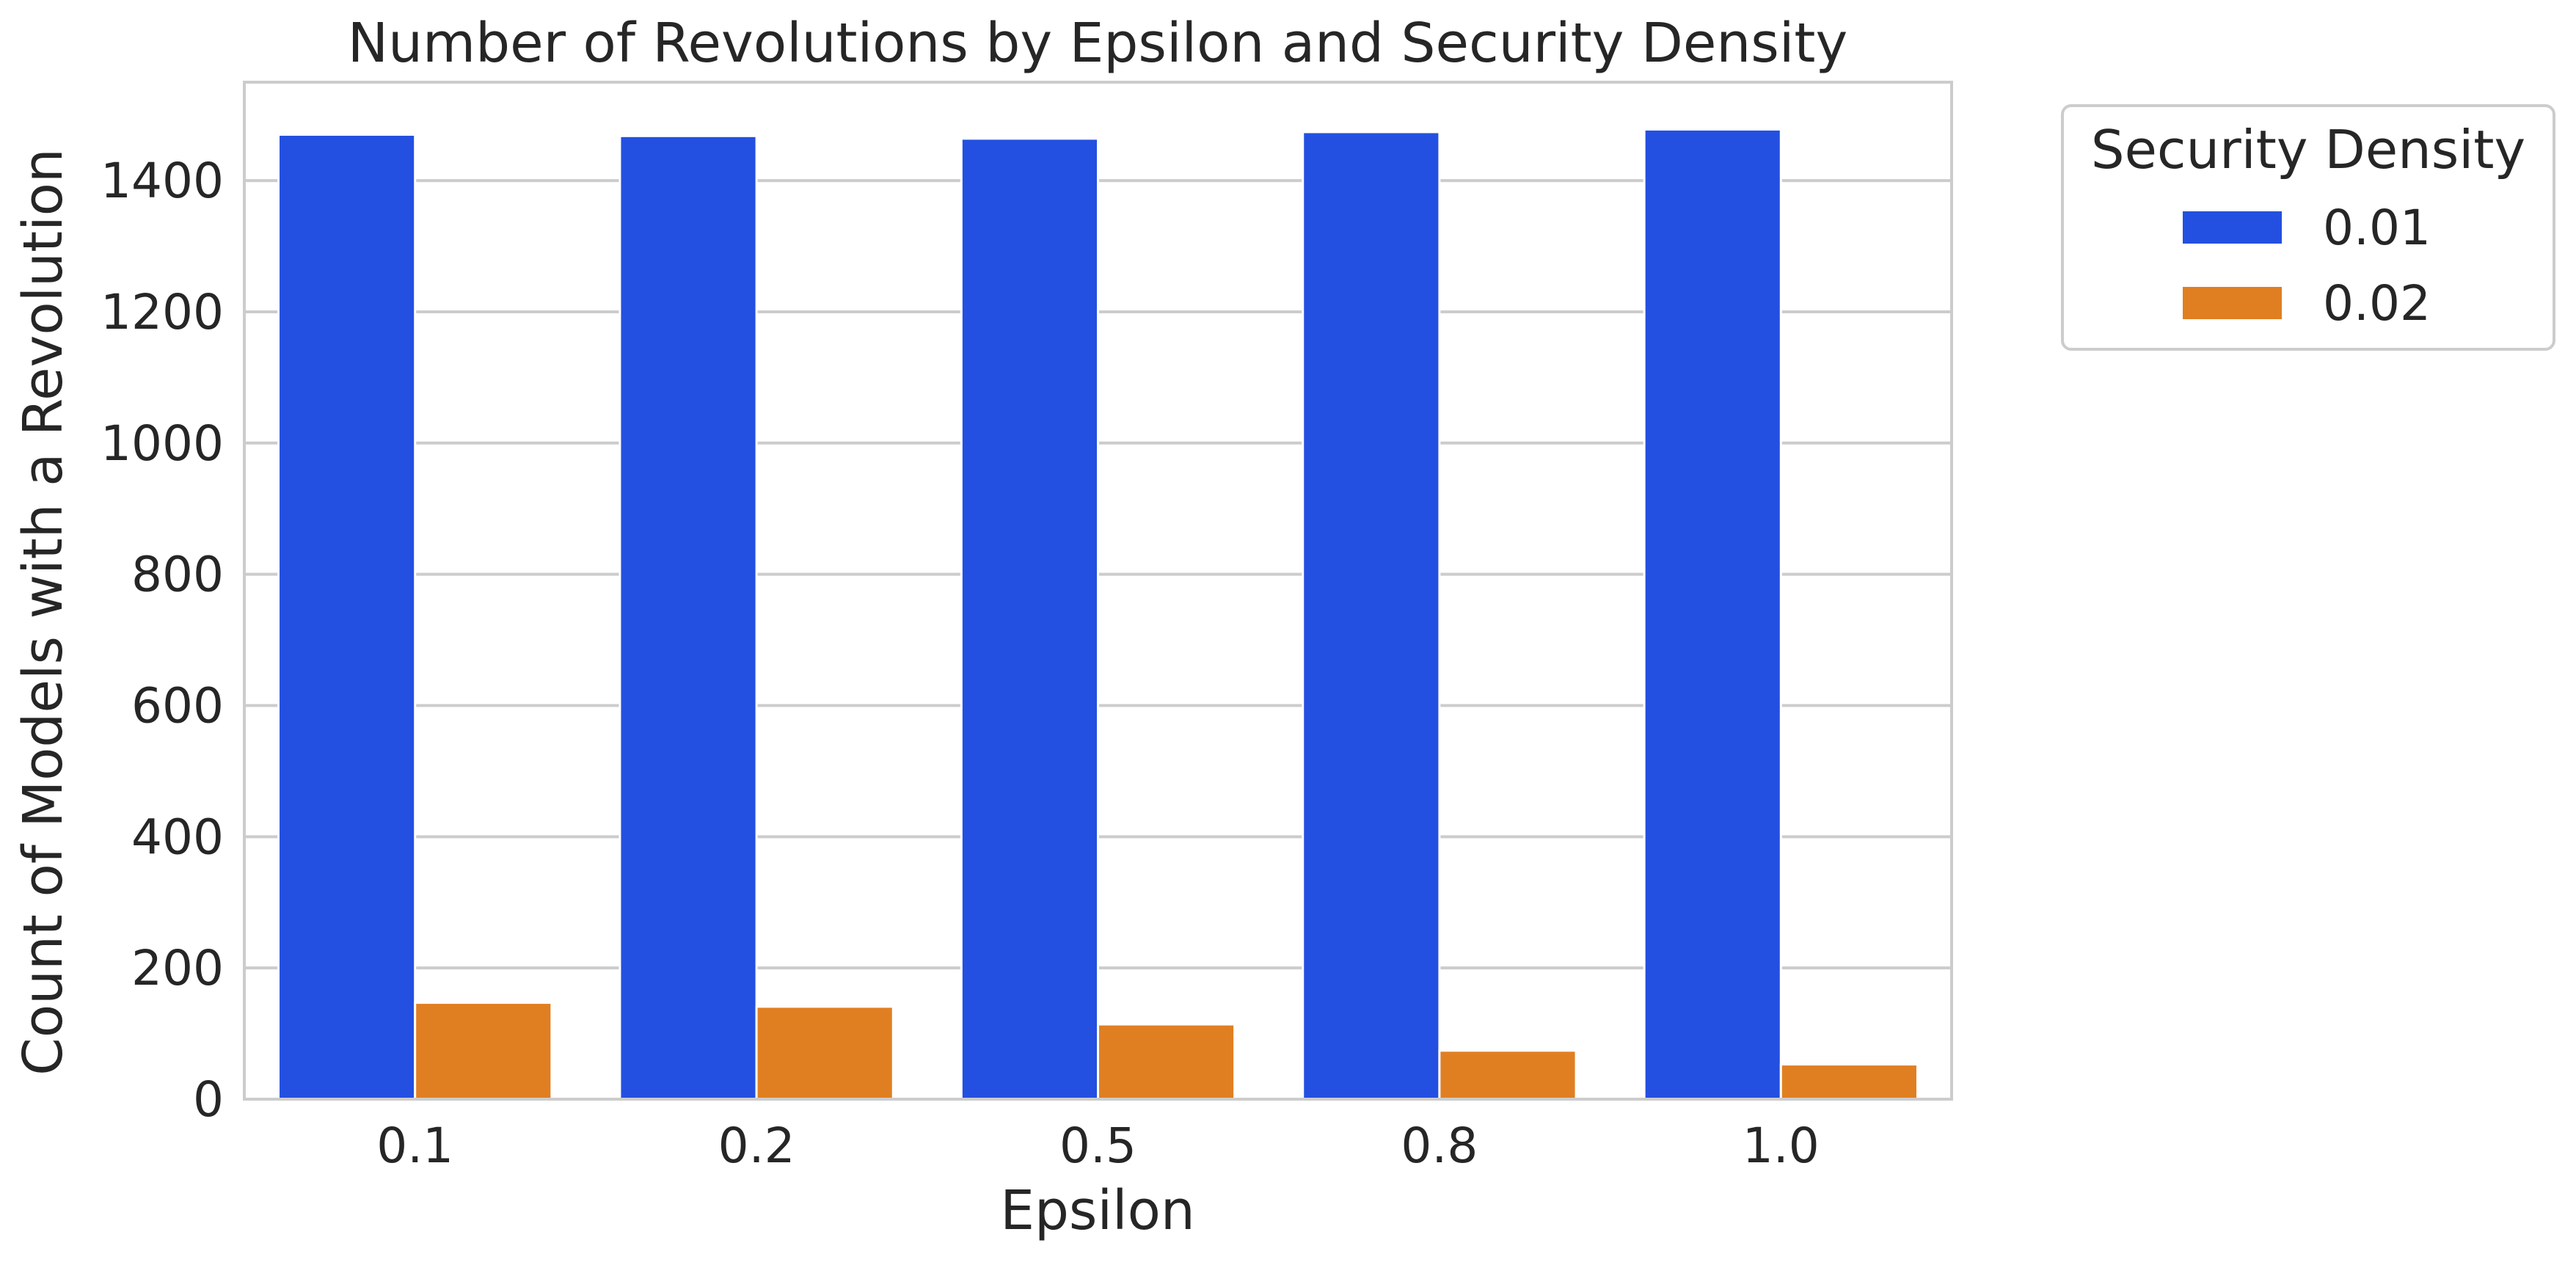  I want to click on x-tick-label: 0.5, so click(1097, 1146).